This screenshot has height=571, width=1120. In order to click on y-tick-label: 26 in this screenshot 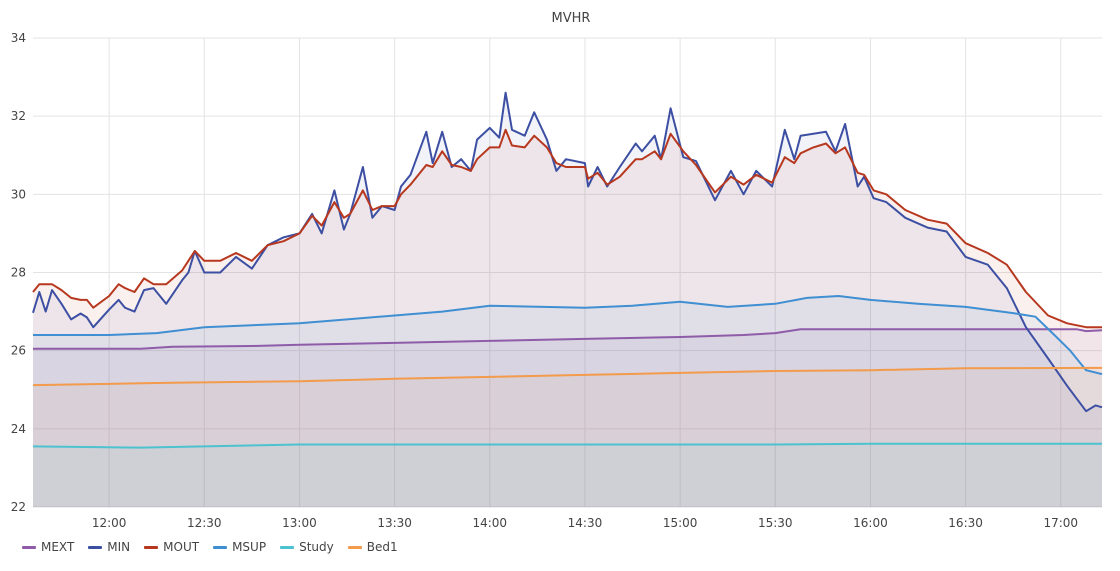, I will do `click(18, 351)`.